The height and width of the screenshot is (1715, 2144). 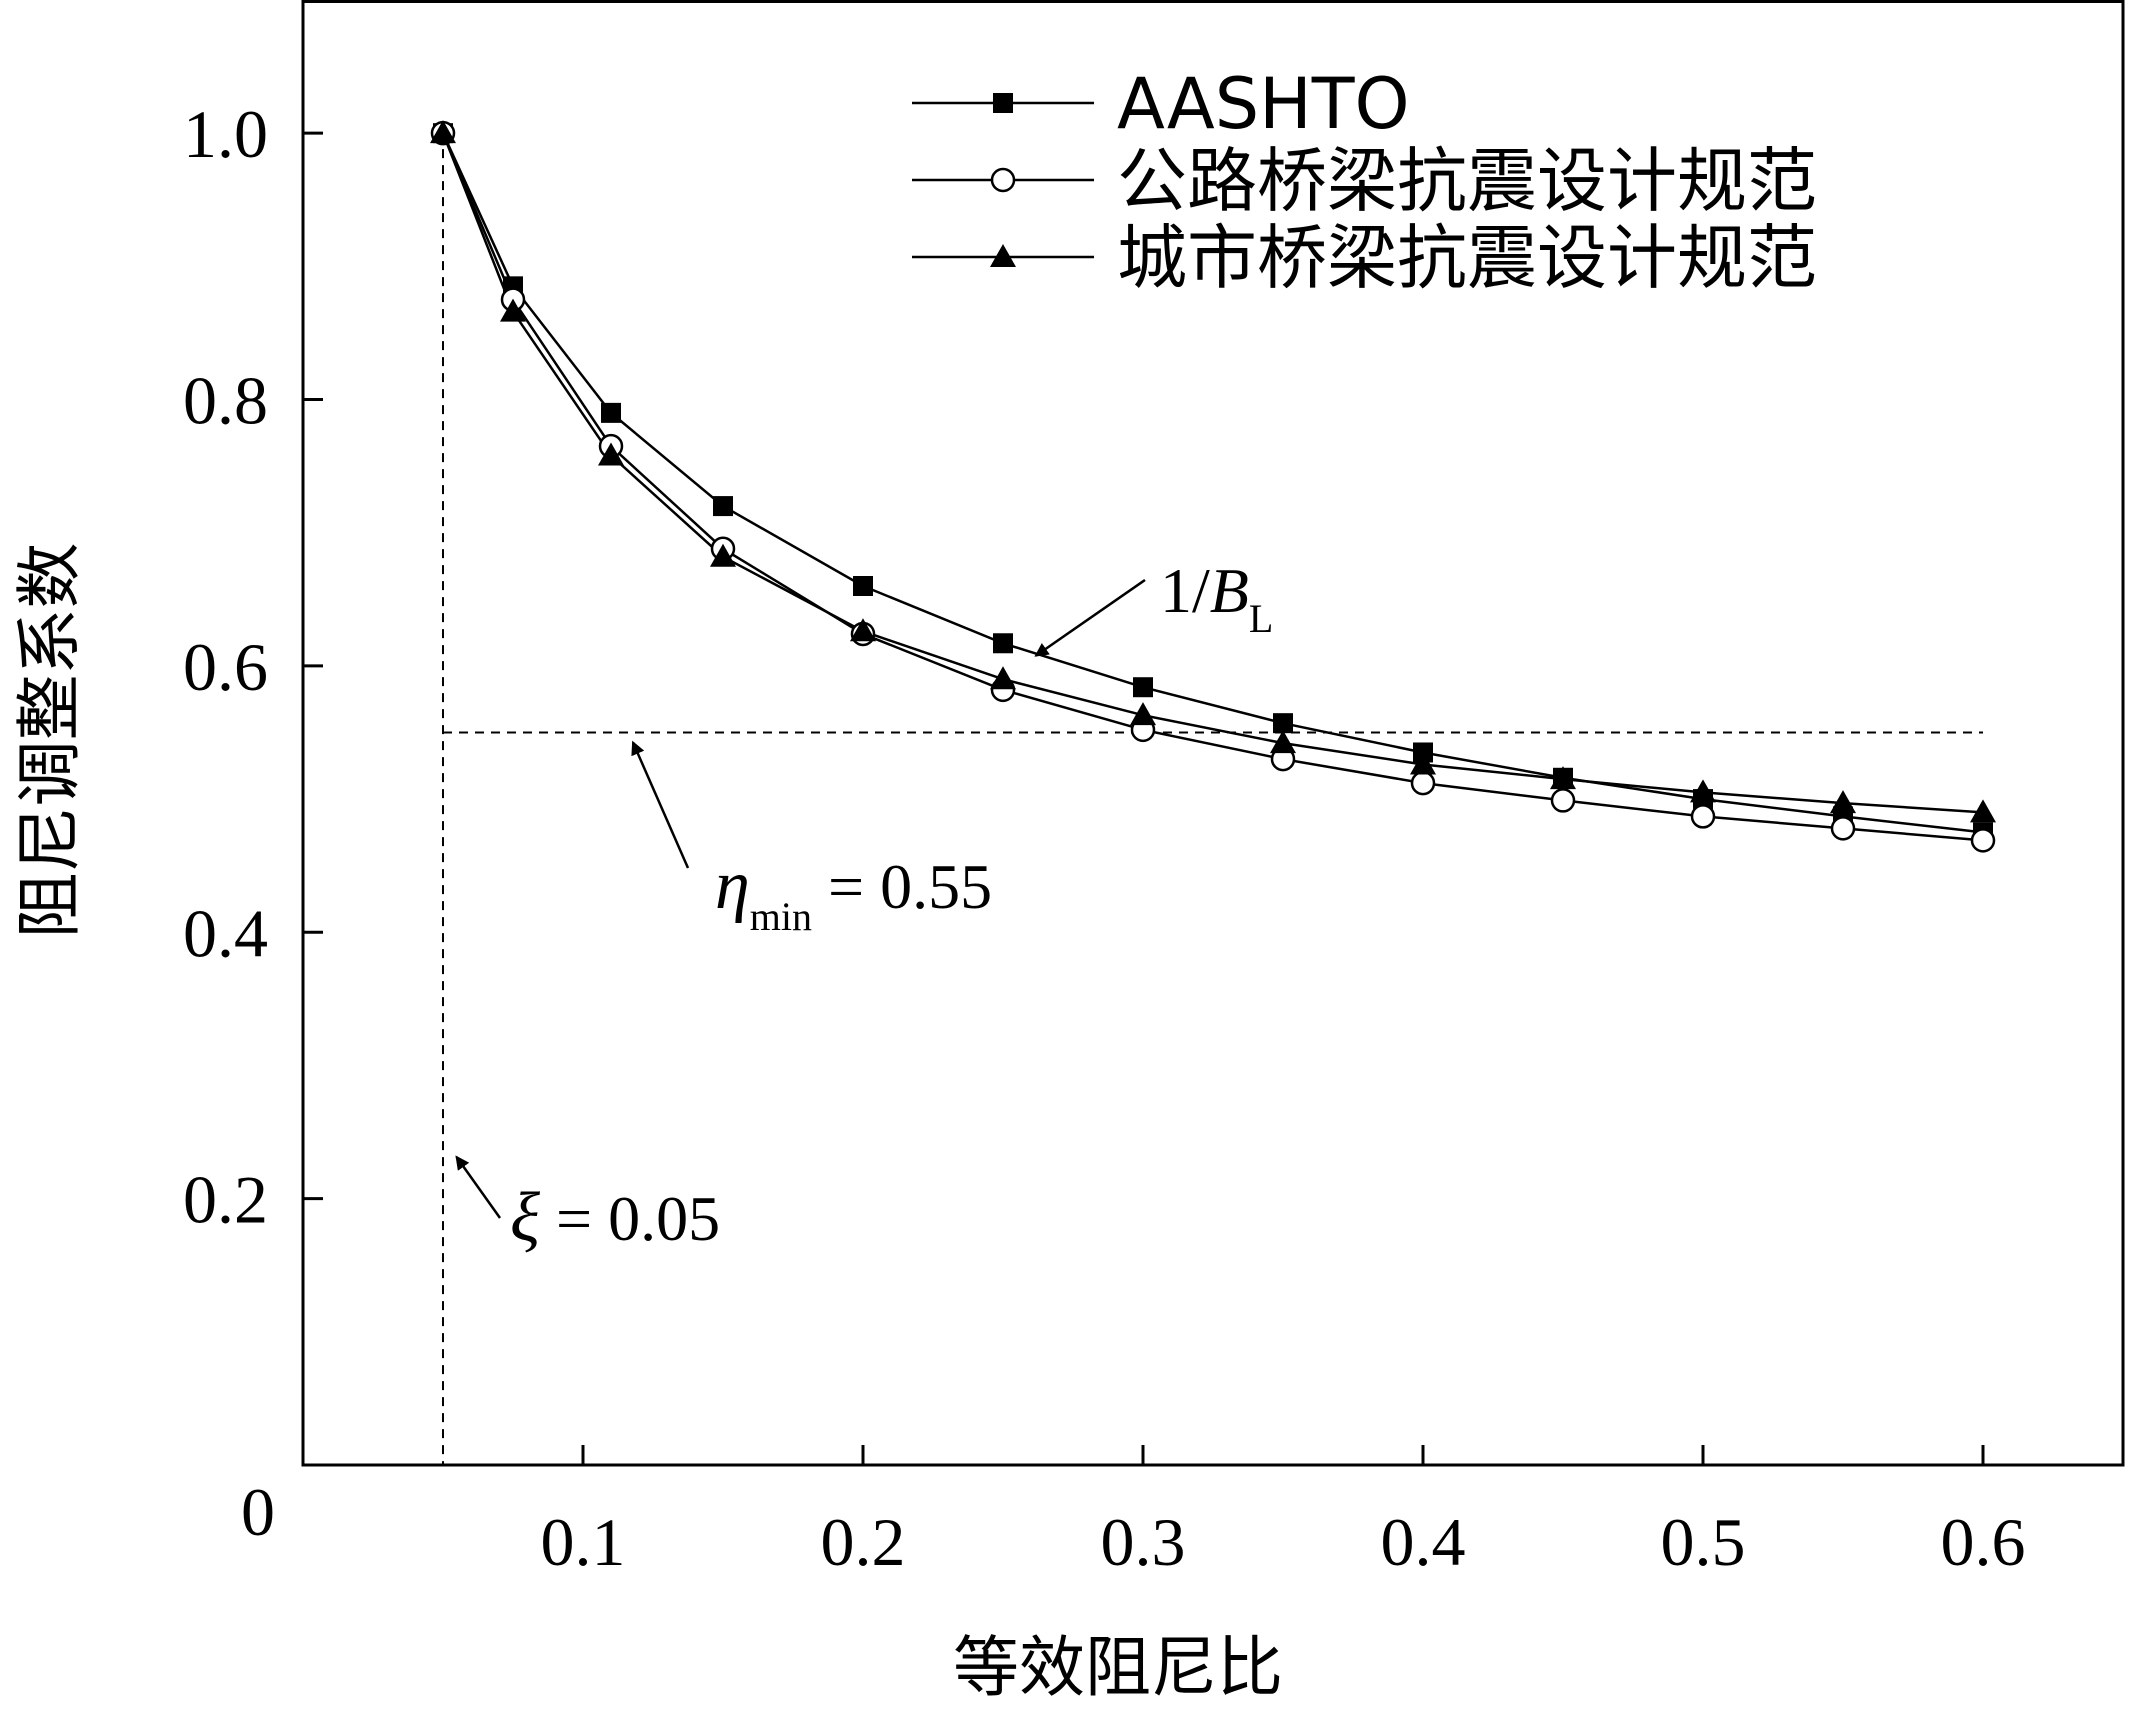 What do you see at coordinates (225, 134) in the screenshot?
I see `y-tick-label: 1.0` at bounding box center [225, 134].